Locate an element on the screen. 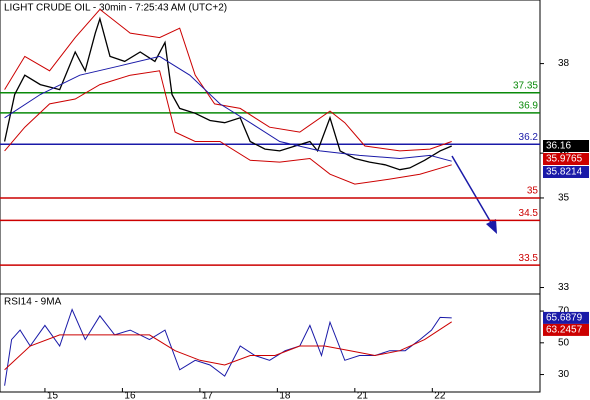 The height and width of the screenshot is (400, 590). current-value-label: 63.2457 is located at coordinates (564, 330).